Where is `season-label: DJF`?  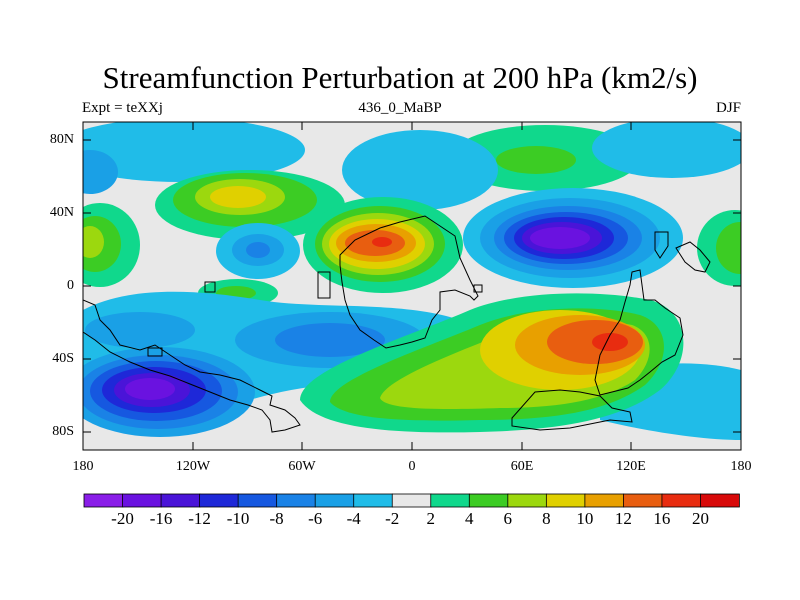
season-label: DJF is located at coordinates (728, 108).